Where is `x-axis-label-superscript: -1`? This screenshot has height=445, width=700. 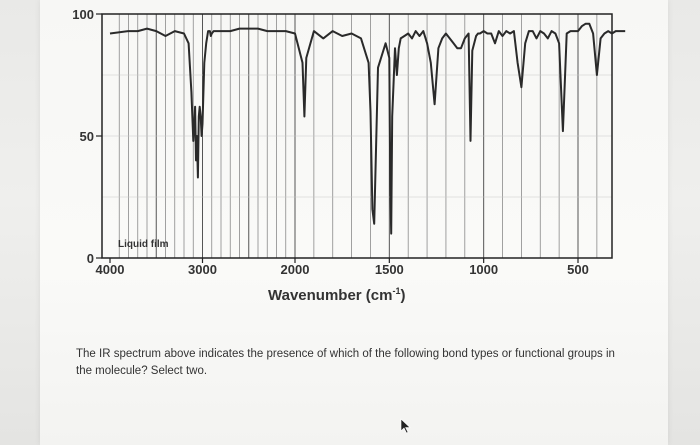 x-axis-label-superscript: -1 is located at coordinates (396, 291).